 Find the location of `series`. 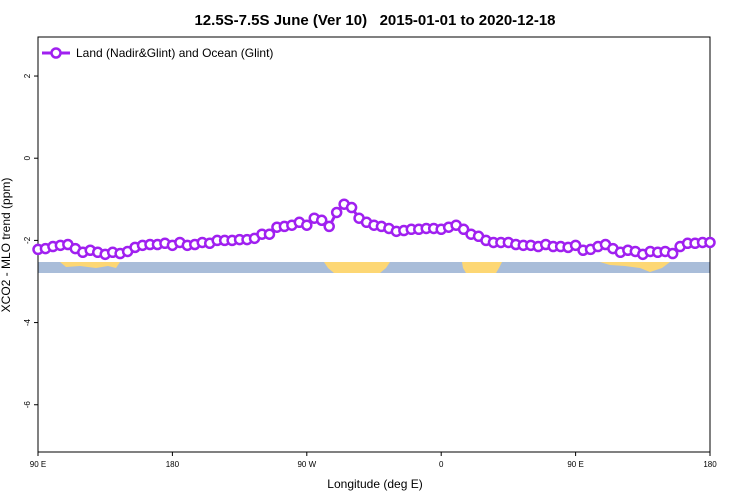

series is located at coordinates (374, 229).